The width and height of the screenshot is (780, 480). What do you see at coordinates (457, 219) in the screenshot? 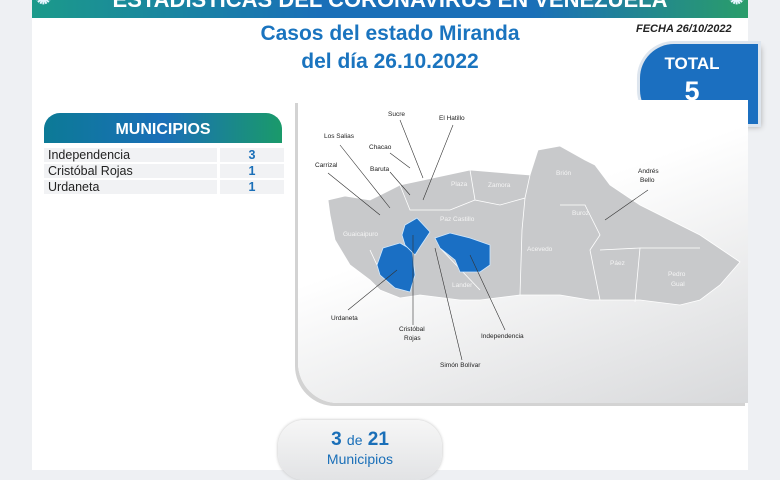
I see `label-paz-castillo: Paz Castillo` at bounding box center [457, 219].